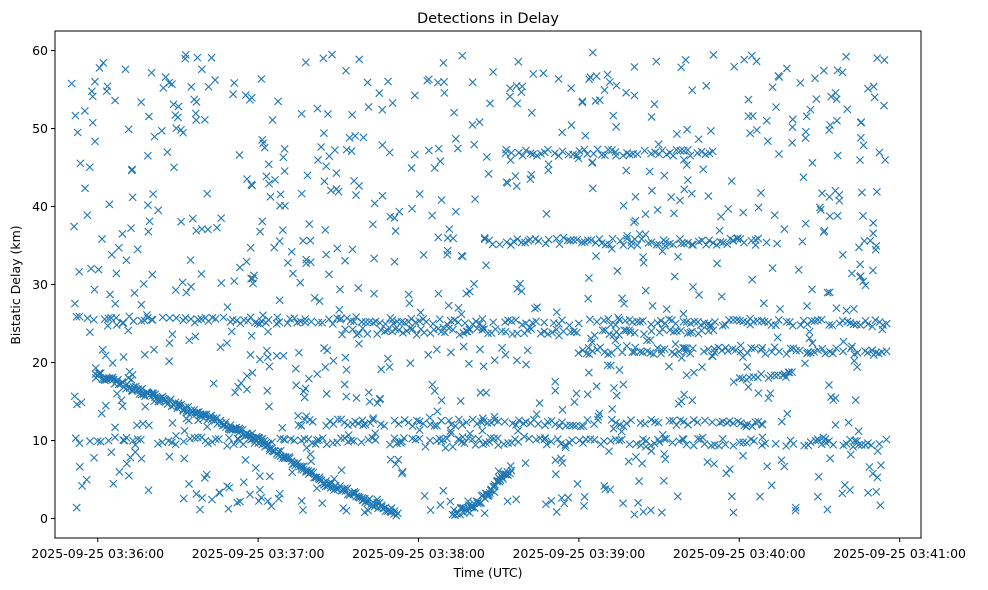 The image size is (988, 590). Describe the element at coordinates (40, 206) in the screenshot. I see `y-tick-label: 40` at that location.